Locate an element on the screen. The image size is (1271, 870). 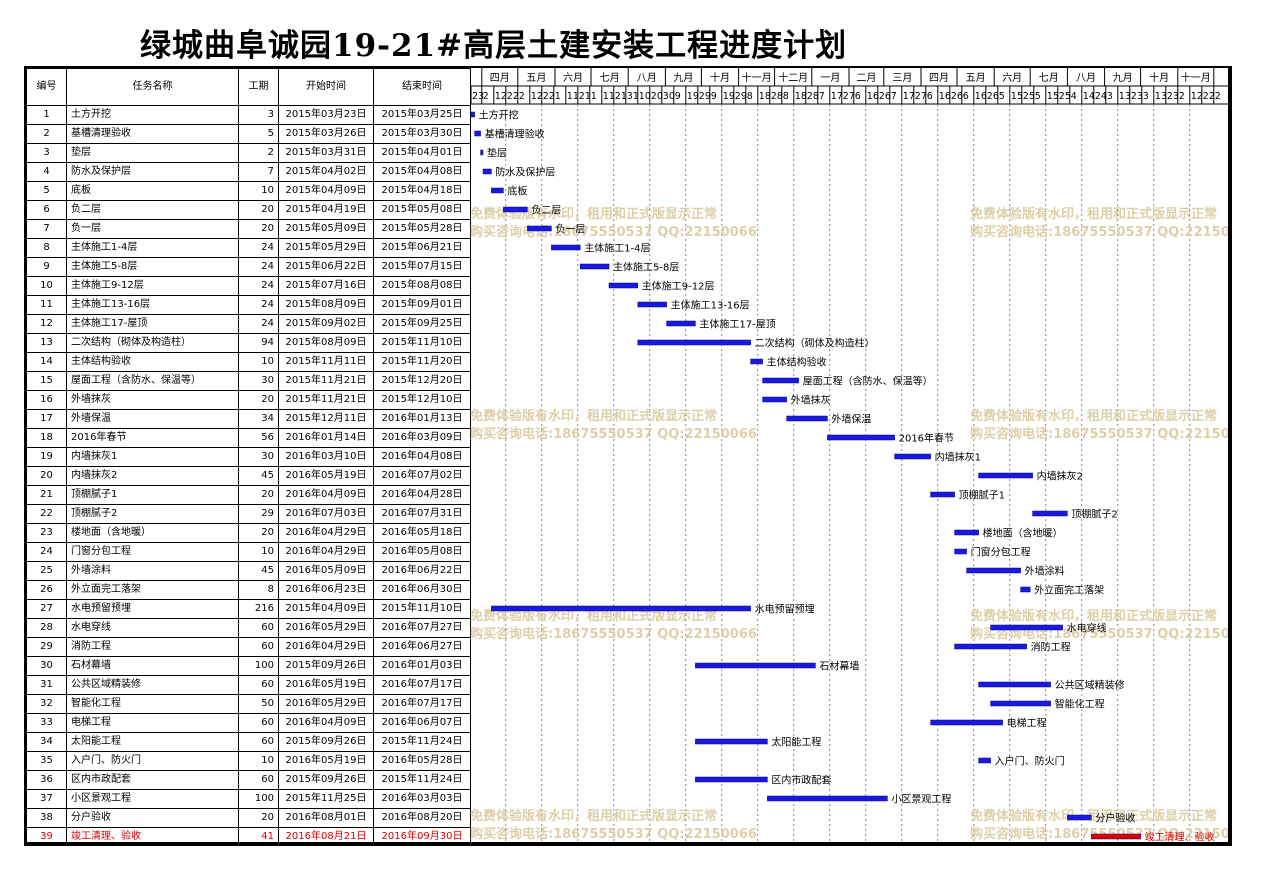
cell-end: 2016年06月30日 is located at coordinates (422, 590).